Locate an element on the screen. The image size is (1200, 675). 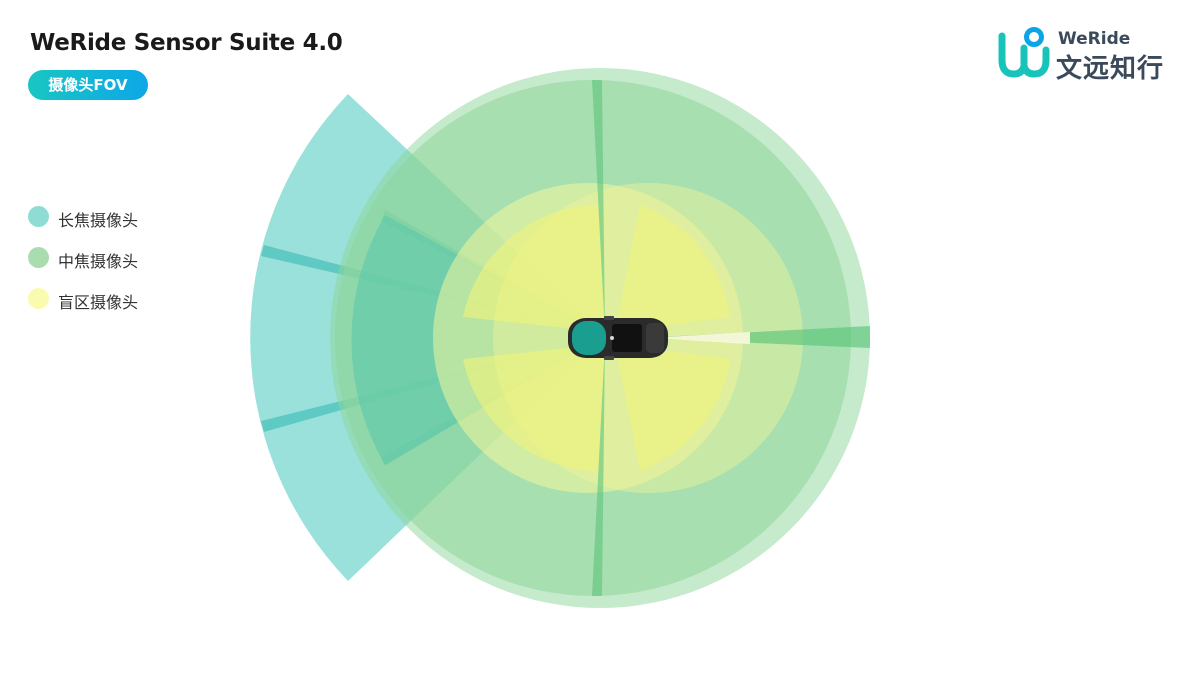
legend-label: 中焦摄像头 is located at coordinates (98, 261).